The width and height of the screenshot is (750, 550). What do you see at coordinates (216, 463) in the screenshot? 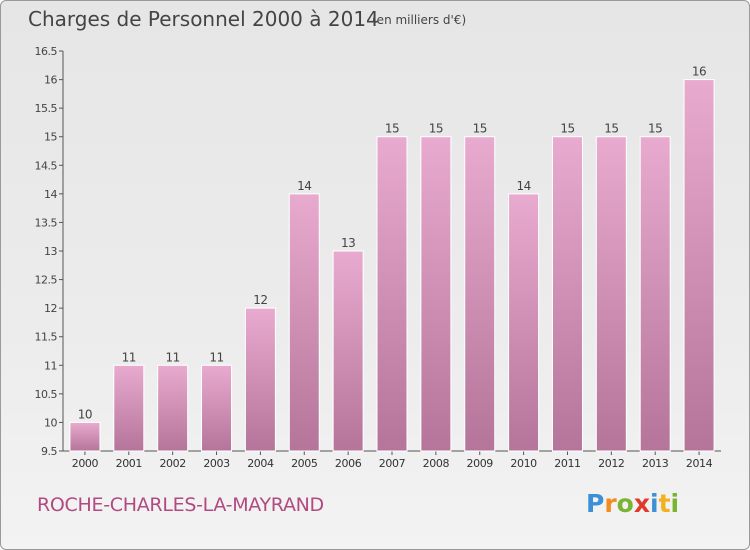
I see `x-tick-label: 2003` at bounding box center [216, 463].